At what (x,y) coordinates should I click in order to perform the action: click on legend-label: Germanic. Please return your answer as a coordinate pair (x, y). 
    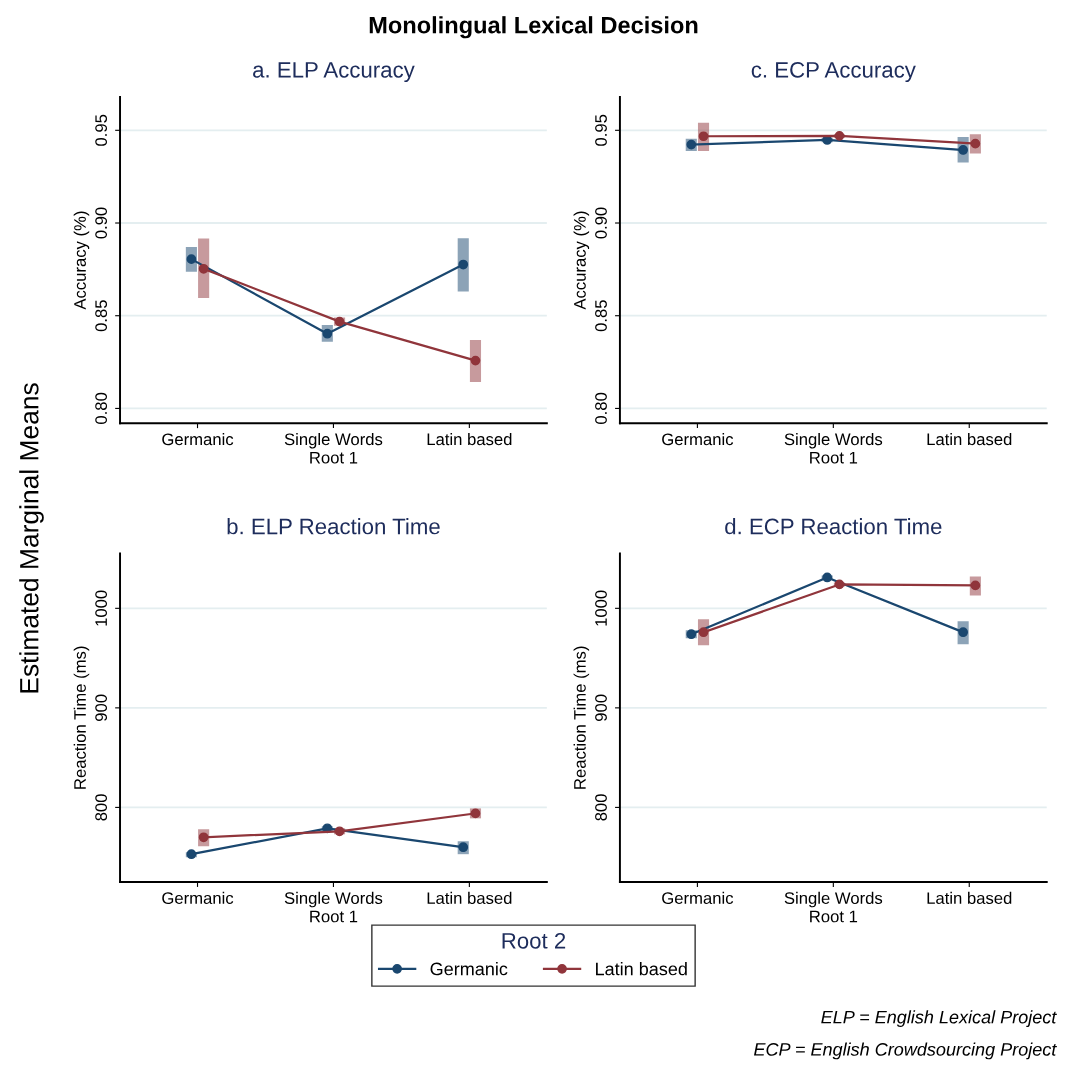
    Looking at the image, I should click on (469, 969).